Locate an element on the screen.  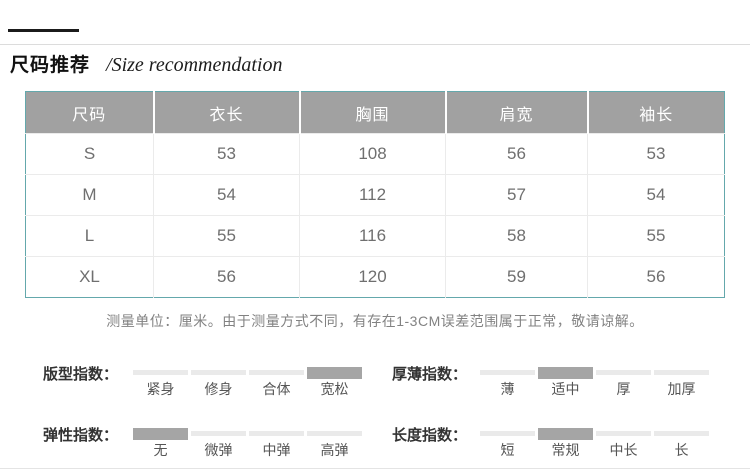
index-option: 中弹 is located at coordinates (276, 440).